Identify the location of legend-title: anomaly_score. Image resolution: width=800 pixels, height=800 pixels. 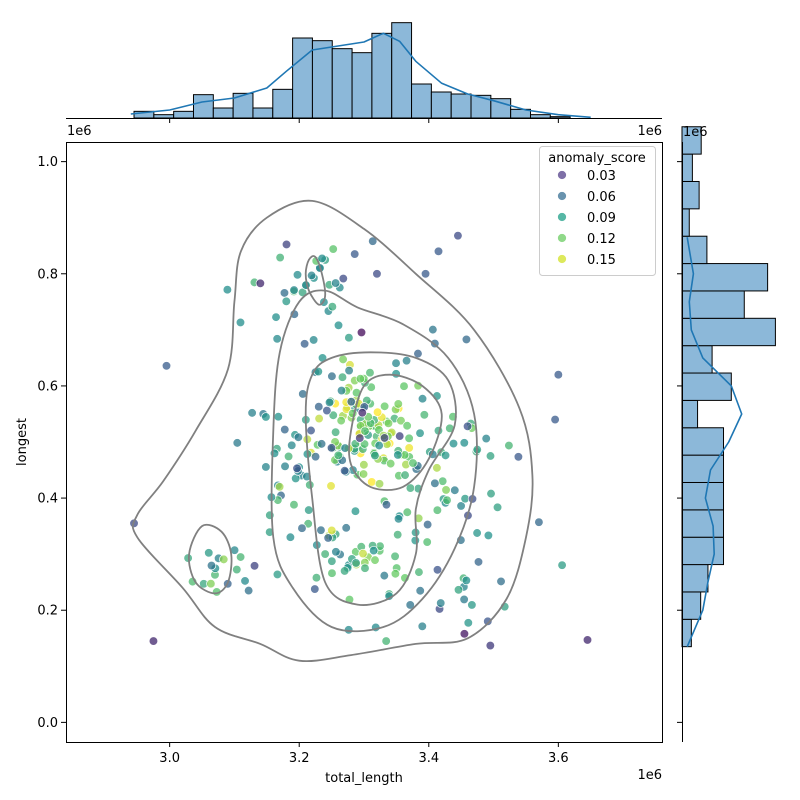
(597, 158).